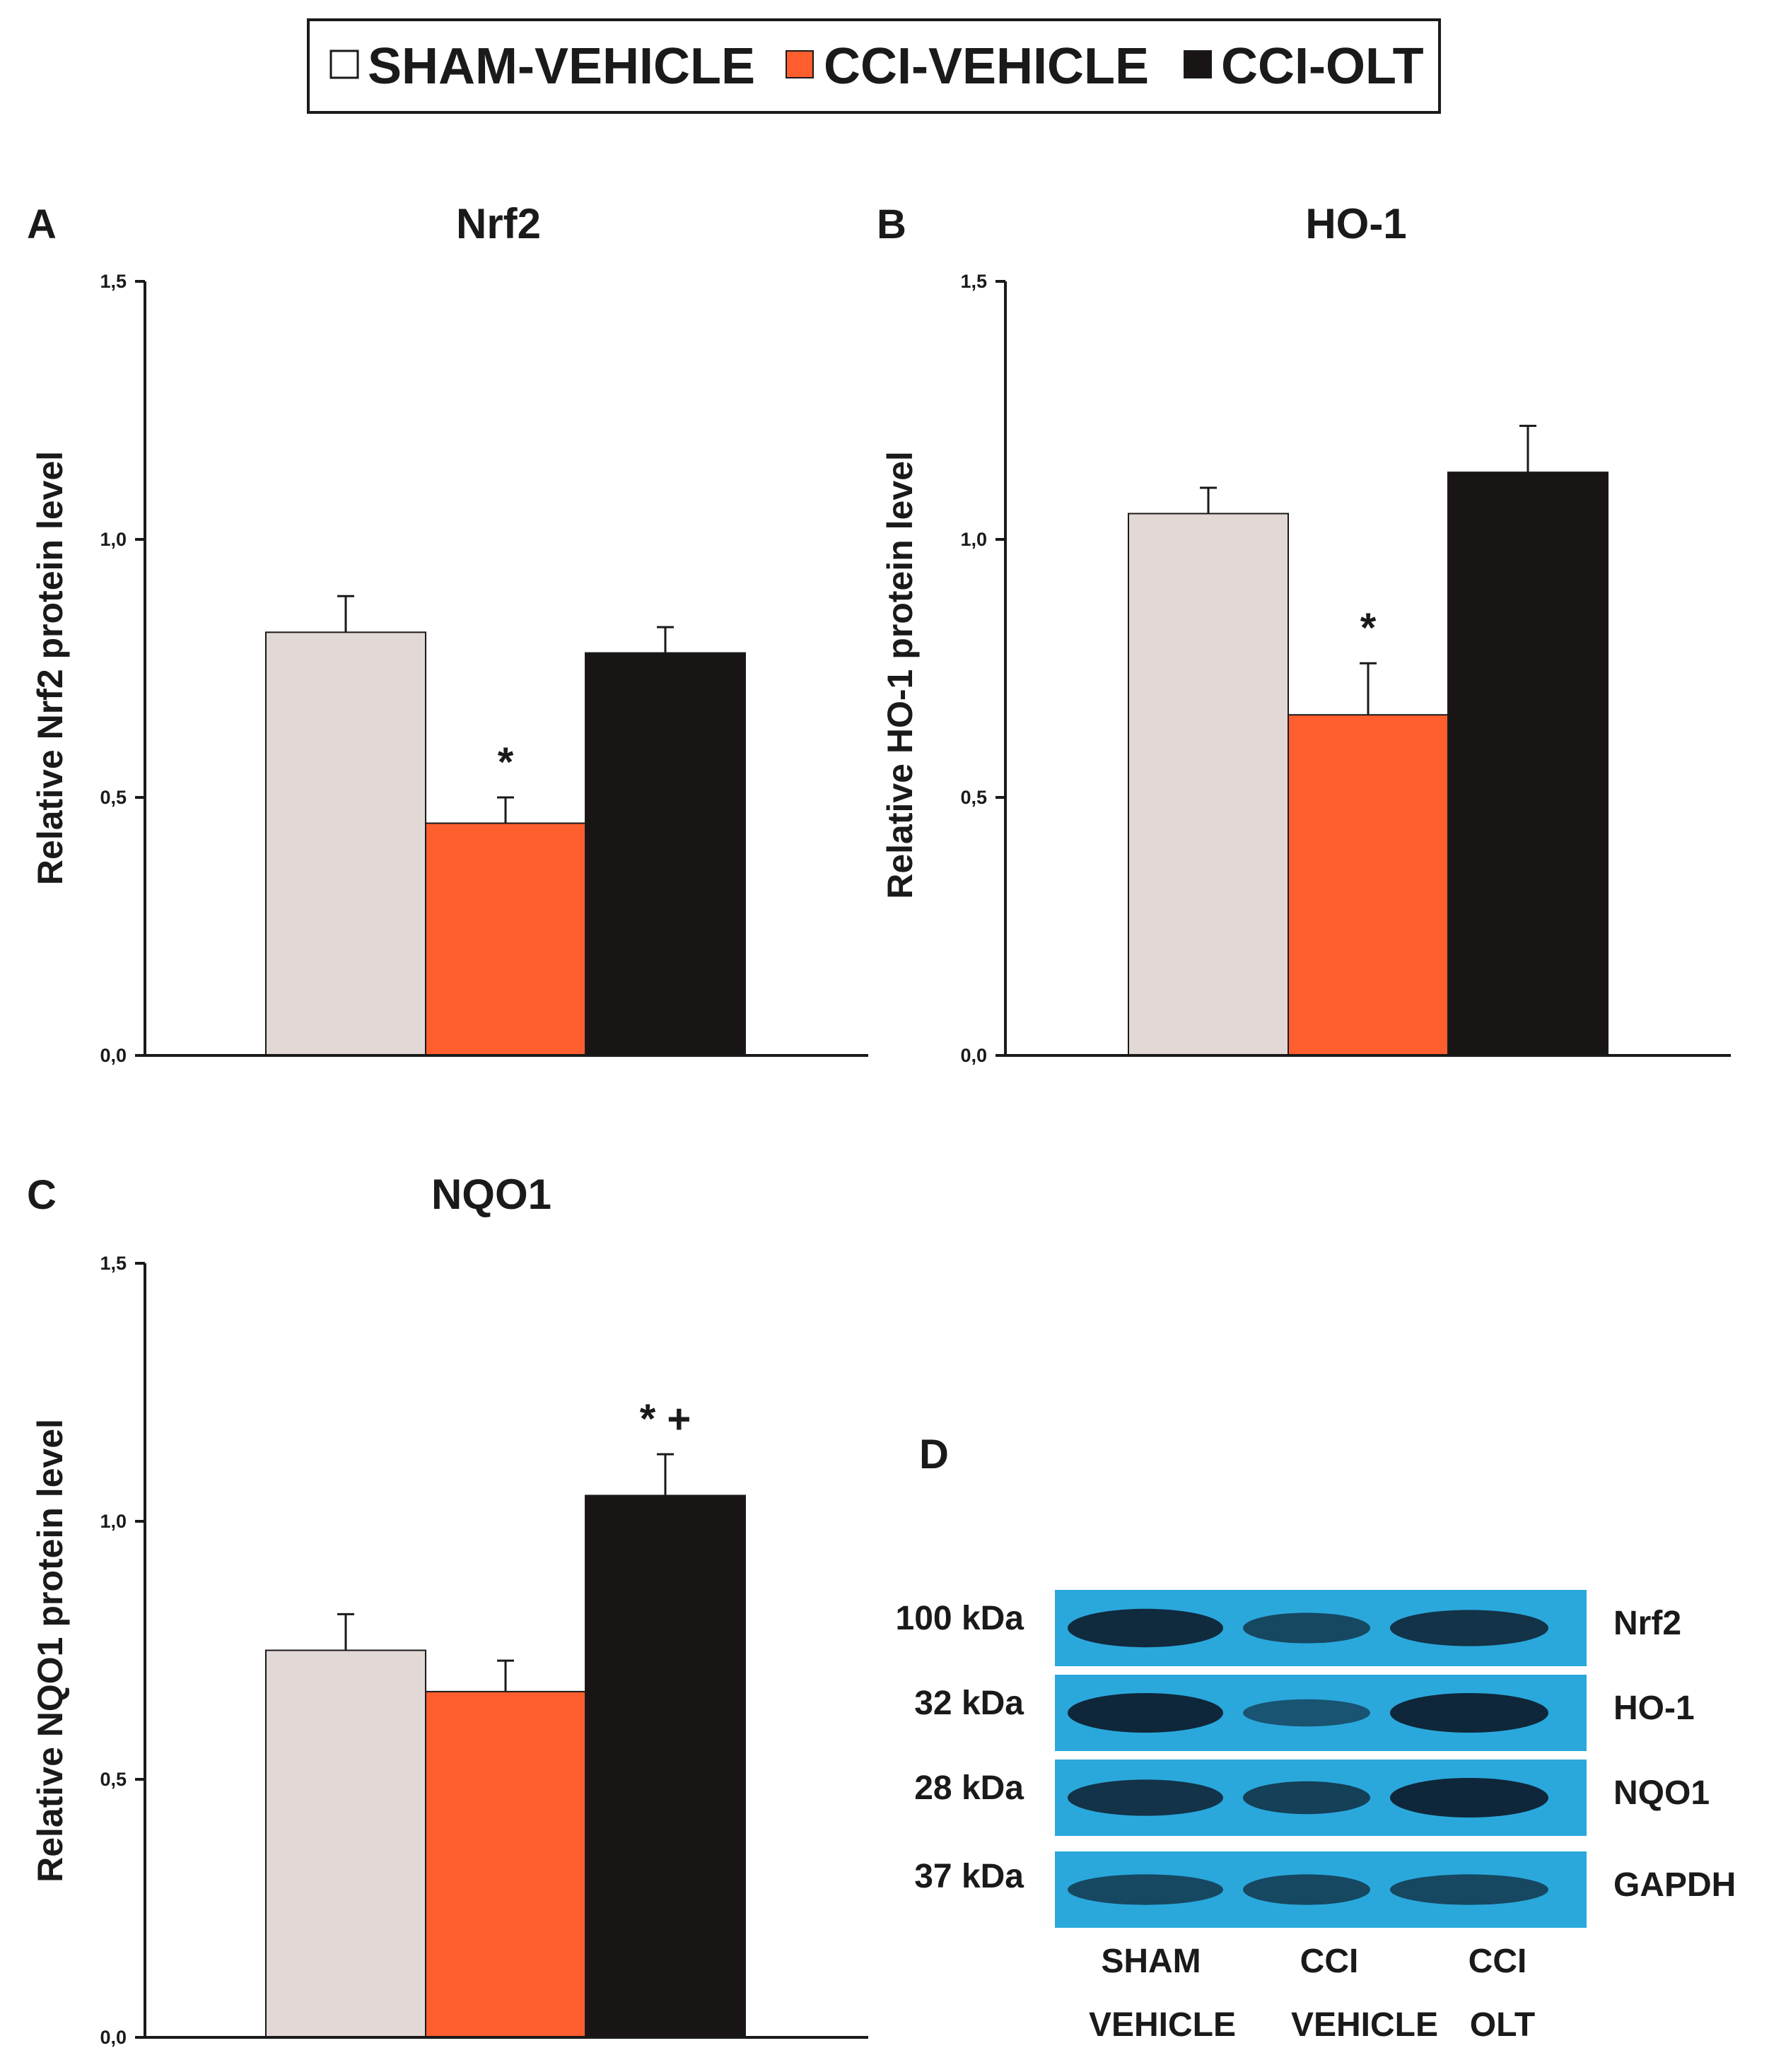 The height and width of the screenshot is (2072, 1769). I want to click on significance-marker-ho-1-cci-vehicle: *, so click(1368, 628).